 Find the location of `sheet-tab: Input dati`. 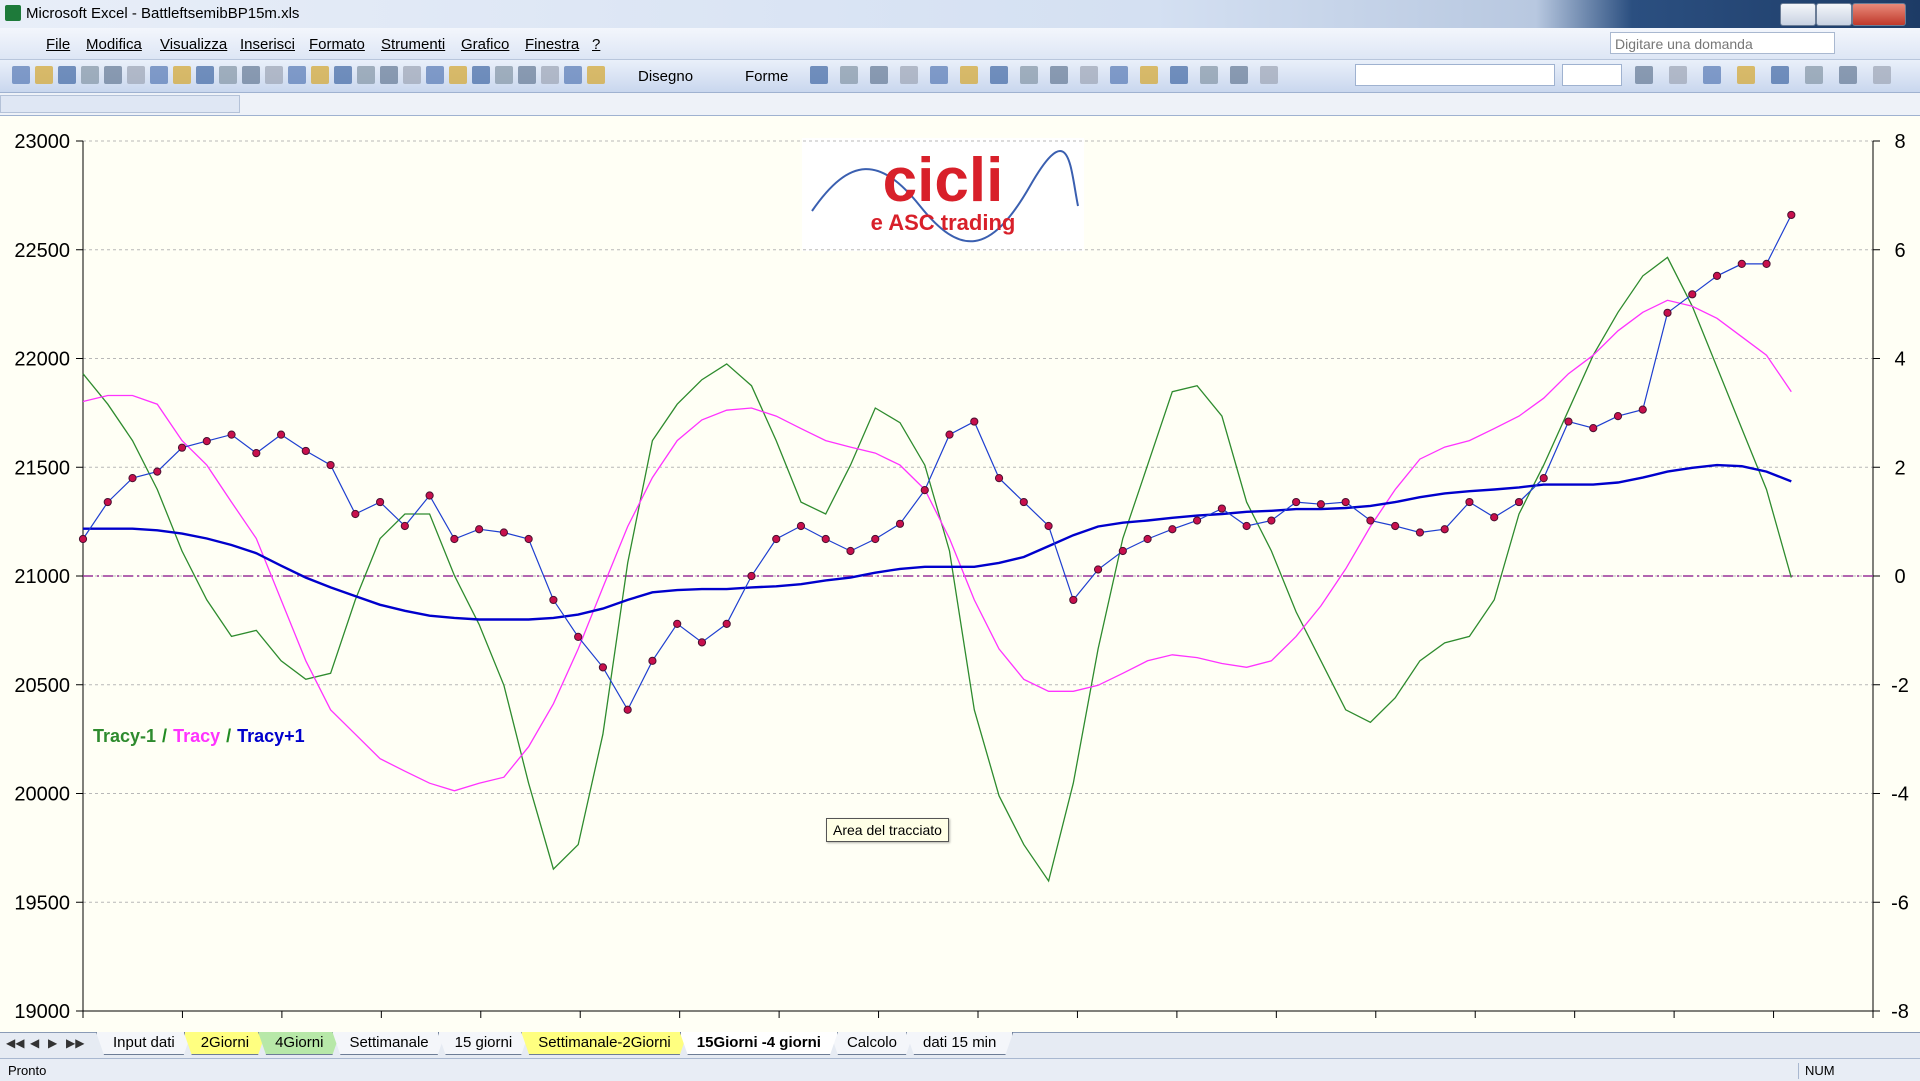

sheet-tab: Input dati is located at coordinates (144, 1043).